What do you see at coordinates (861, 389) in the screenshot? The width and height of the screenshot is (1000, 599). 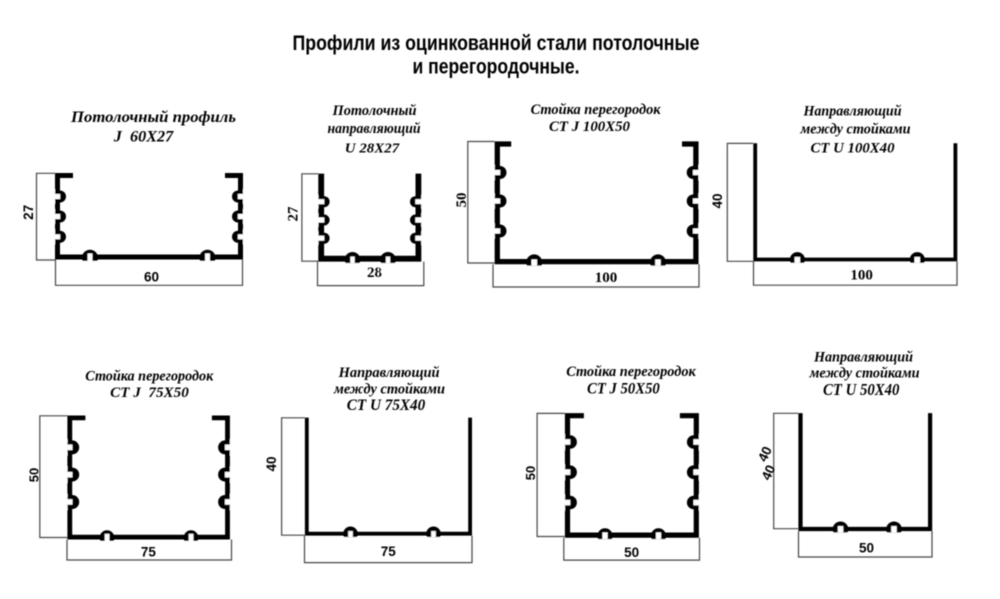 I see `svg-text: СТ U 50X40` at bounding box center [861, 389].